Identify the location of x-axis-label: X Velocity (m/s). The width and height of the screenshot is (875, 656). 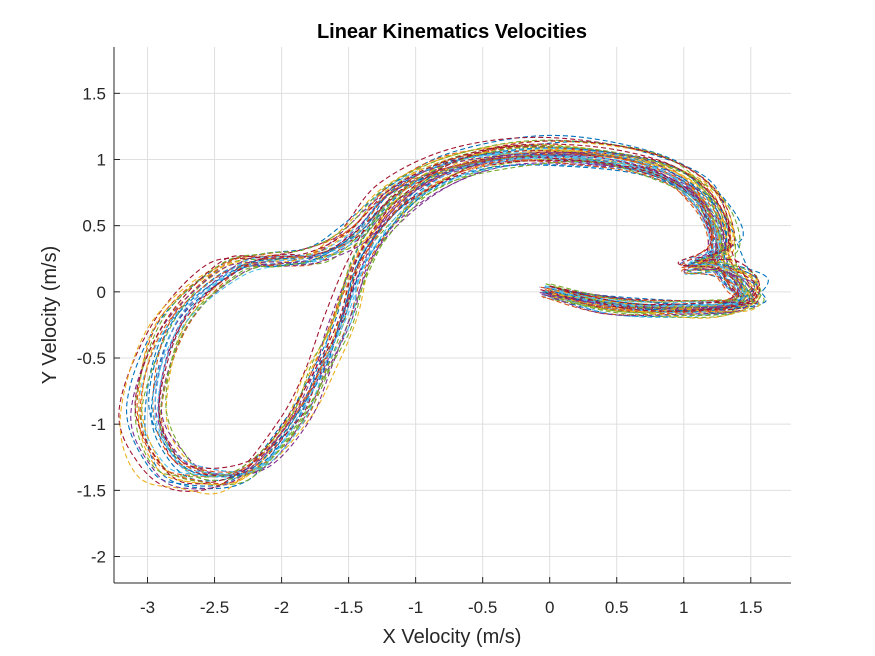
(452, 637).